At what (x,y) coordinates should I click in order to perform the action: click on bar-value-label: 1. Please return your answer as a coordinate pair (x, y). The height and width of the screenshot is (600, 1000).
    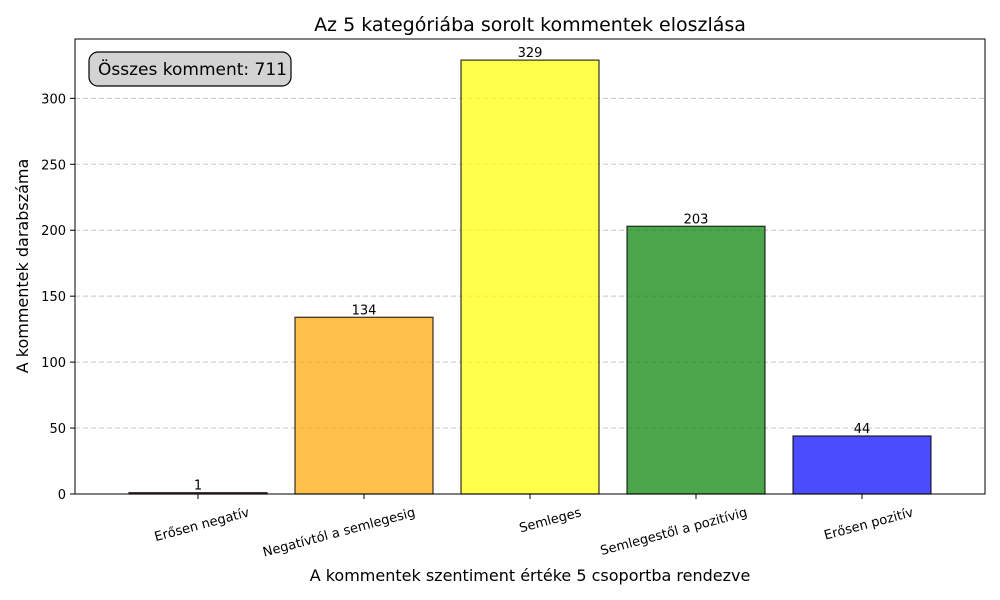
    Looking at the image, I should click on (198, 486).